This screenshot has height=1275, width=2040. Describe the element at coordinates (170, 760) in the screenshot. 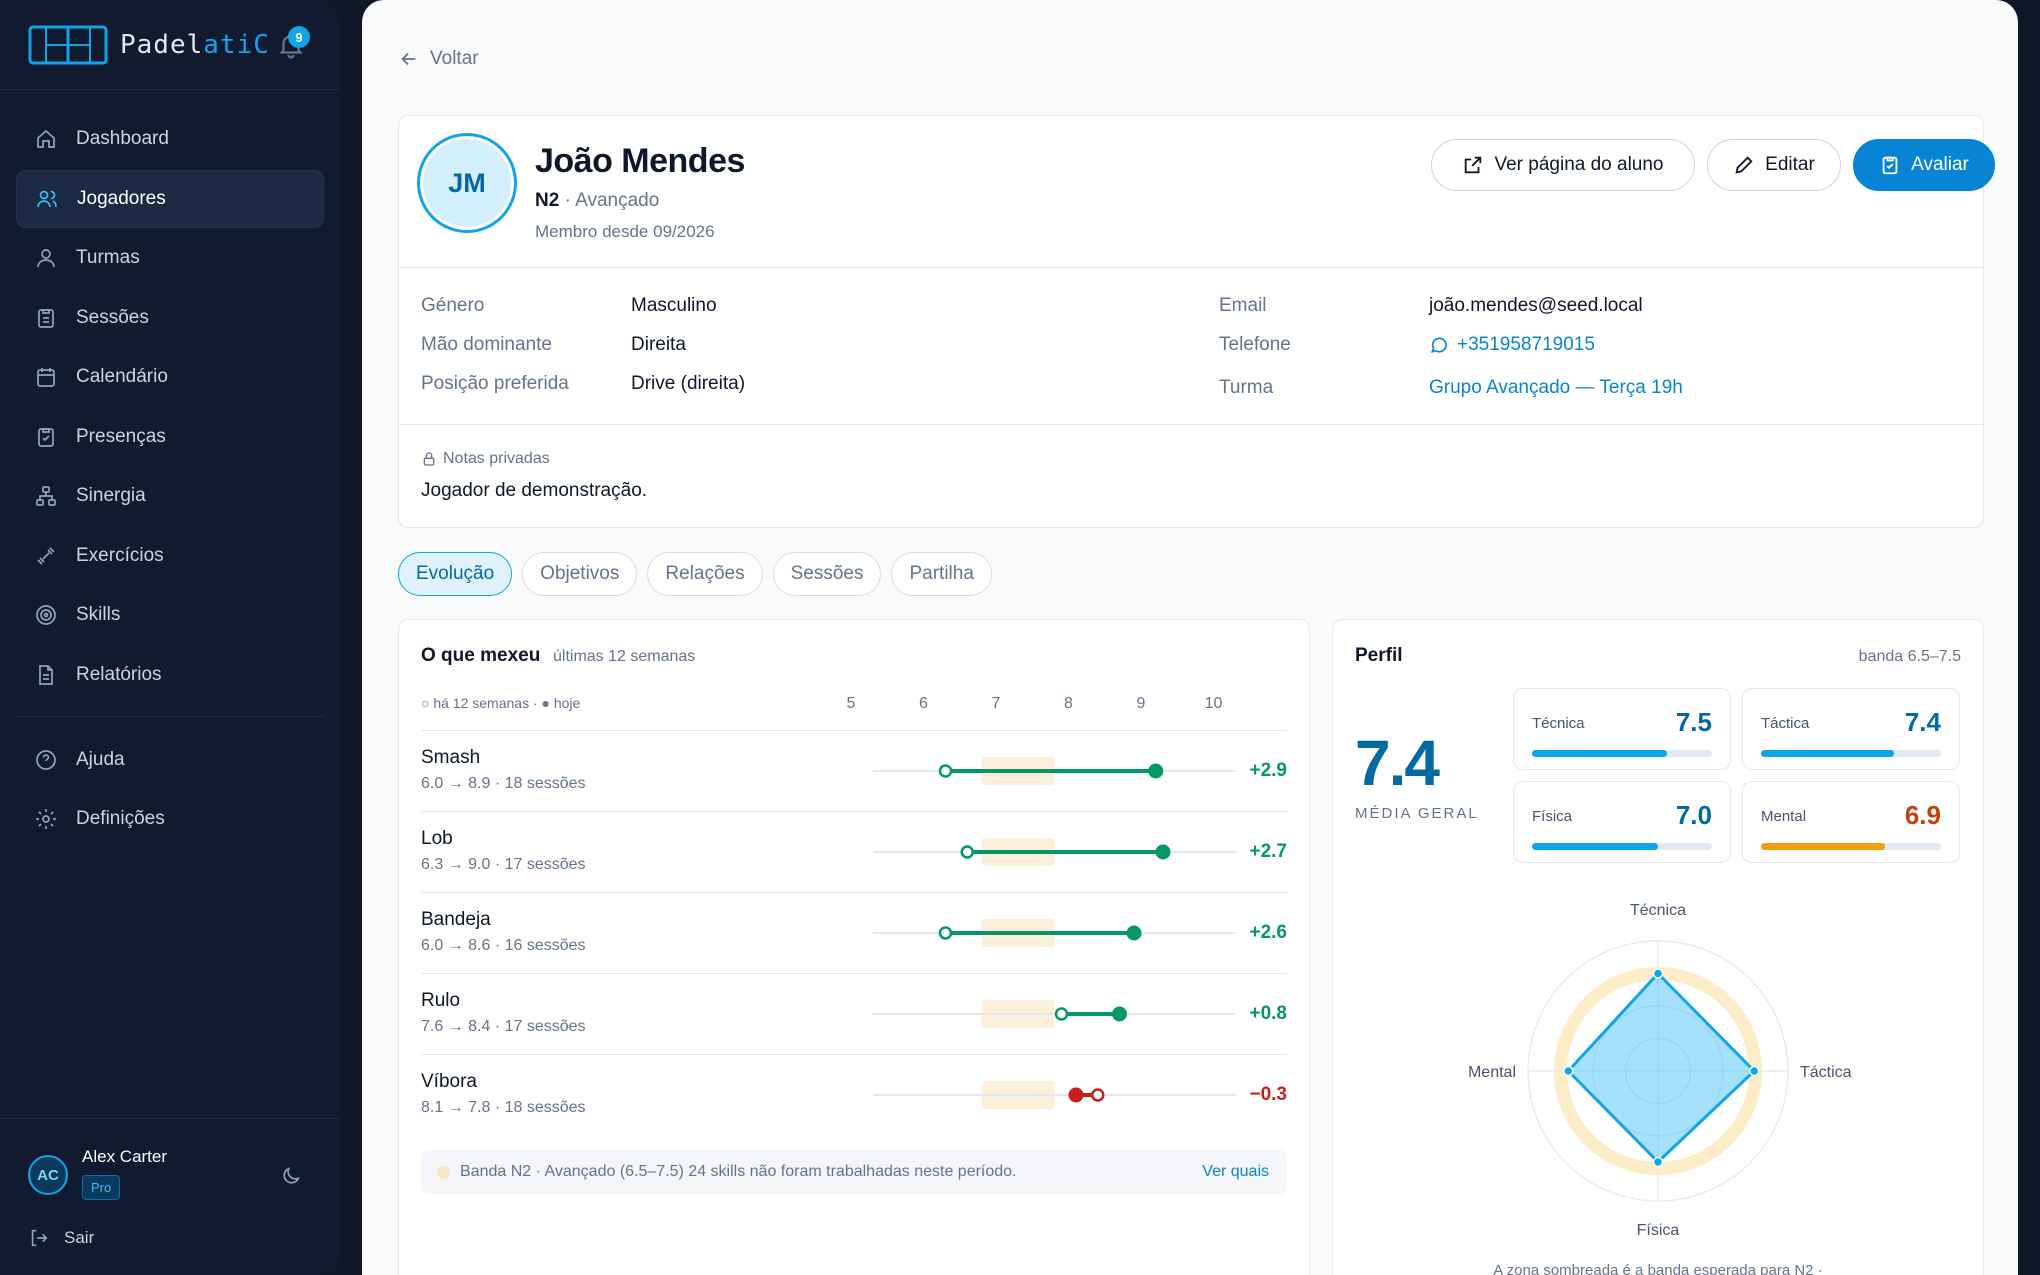

I see `sidebar-item-ajuda: Ajuda` at that location.